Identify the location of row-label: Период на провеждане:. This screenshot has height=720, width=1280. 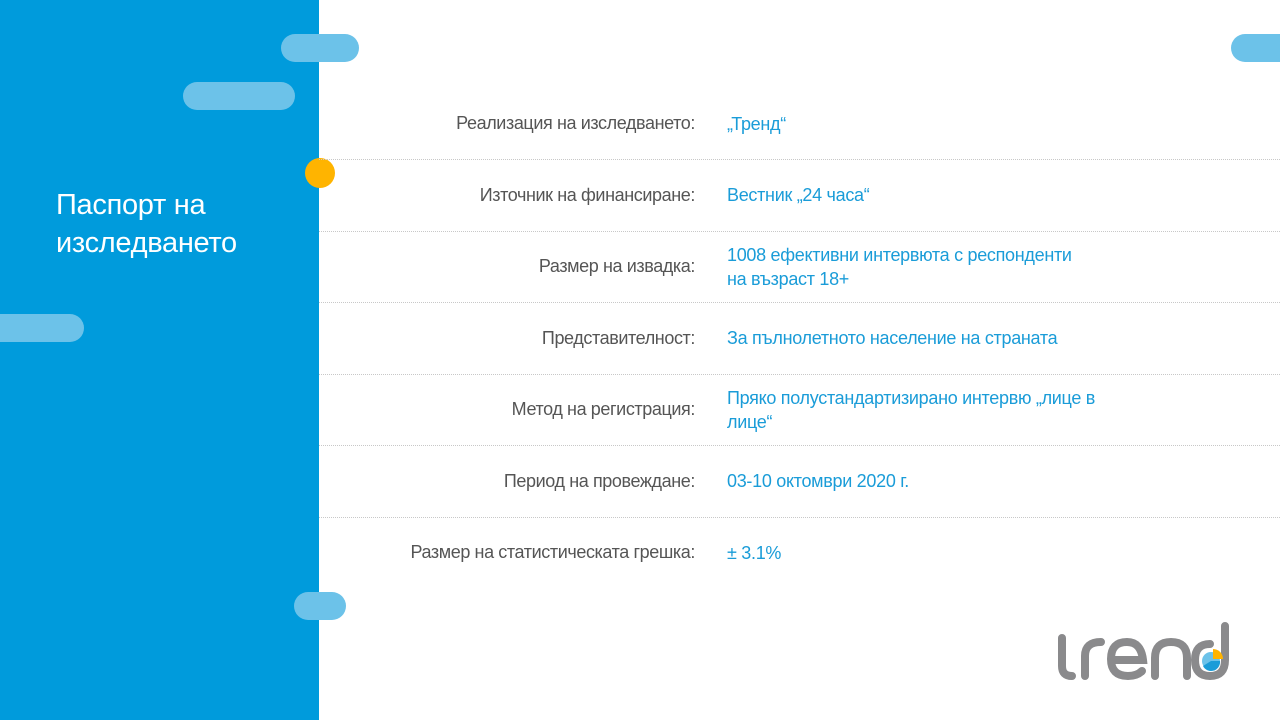
(599, 480).